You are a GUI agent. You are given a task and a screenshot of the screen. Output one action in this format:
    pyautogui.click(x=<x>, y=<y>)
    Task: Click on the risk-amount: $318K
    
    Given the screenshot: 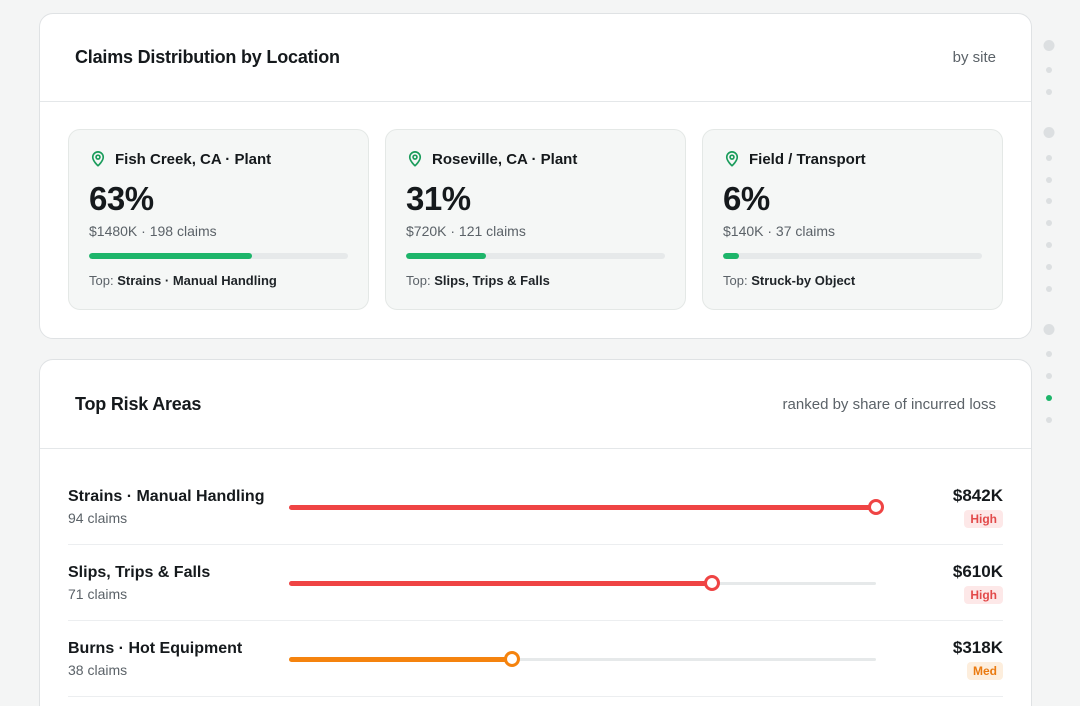 What is the action you would take?
    pyautogui.click(x=977, y=647)
    